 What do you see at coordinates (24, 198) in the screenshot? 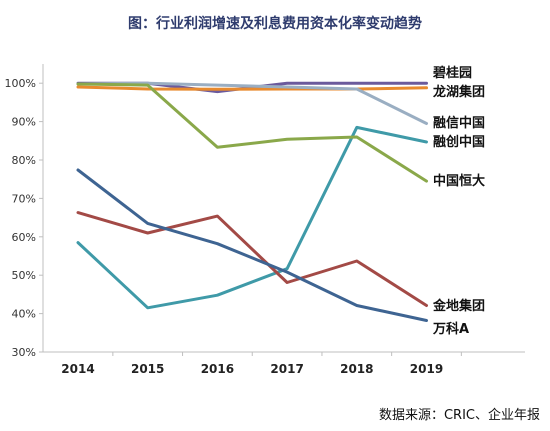
I see `y-tick-label: 70%` at bounding box center [24, 198].